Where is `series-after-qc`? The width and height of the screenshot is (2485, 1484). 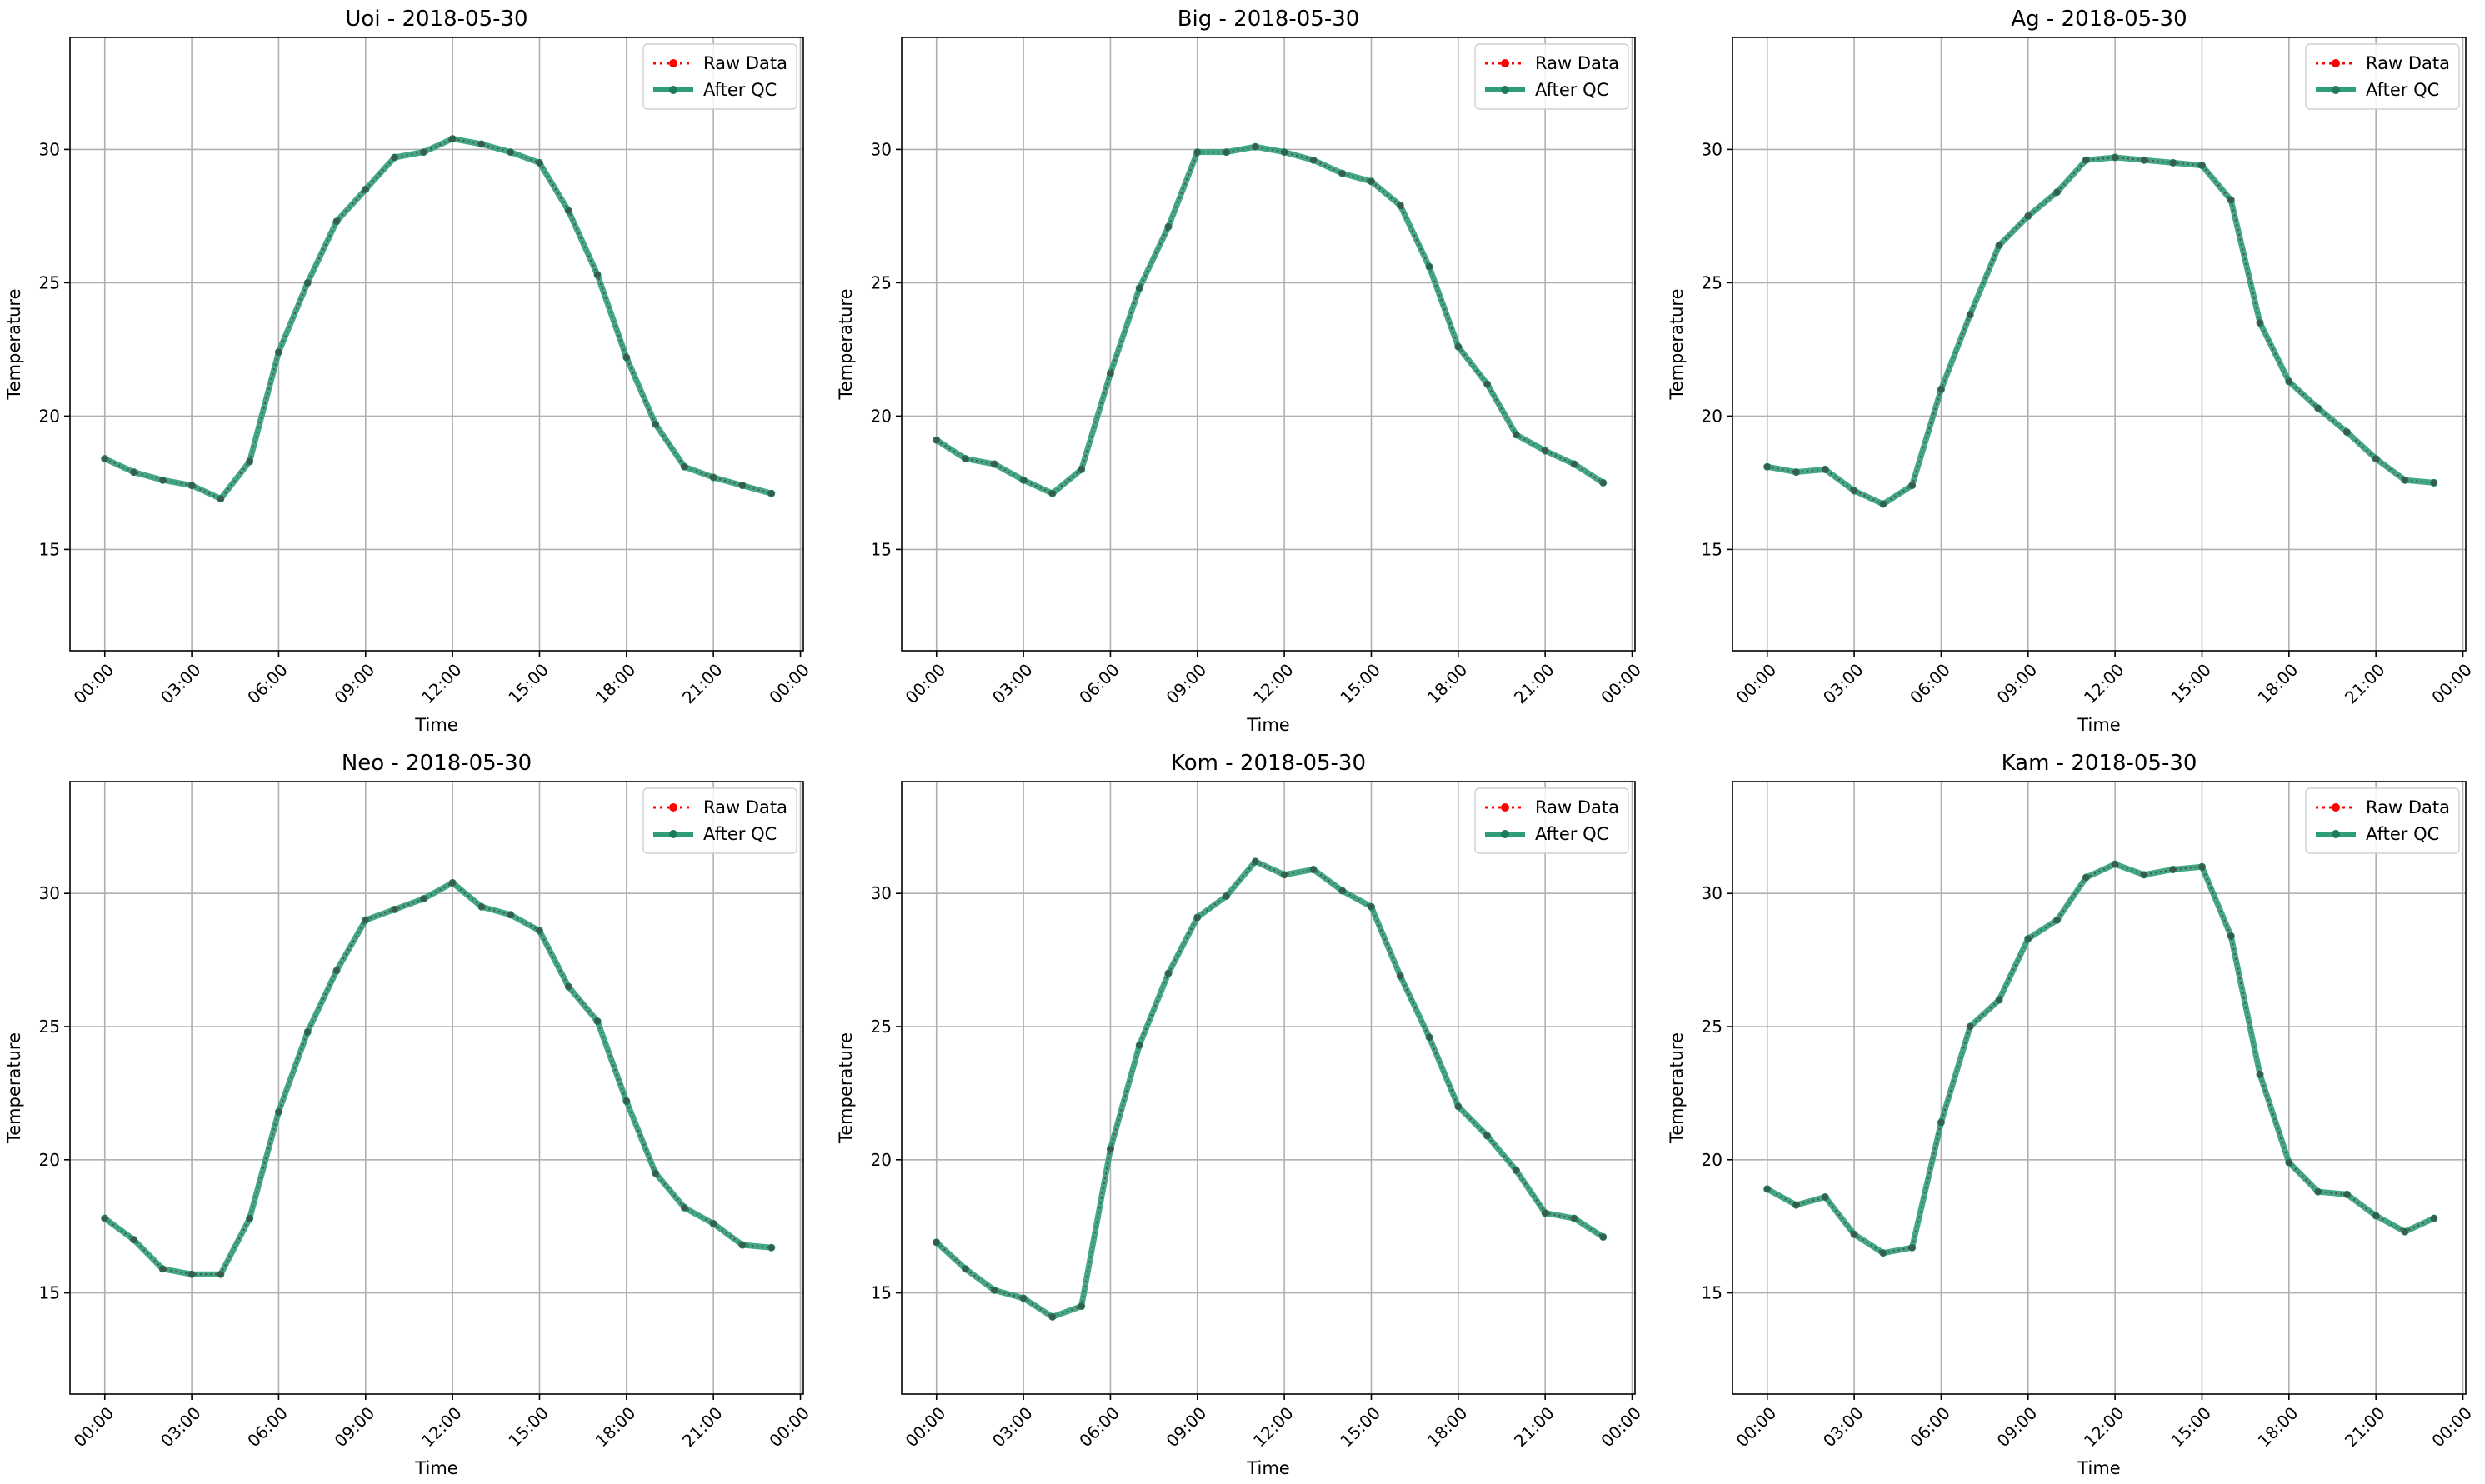 series-after-qc is located at coordinates (1270, 319).